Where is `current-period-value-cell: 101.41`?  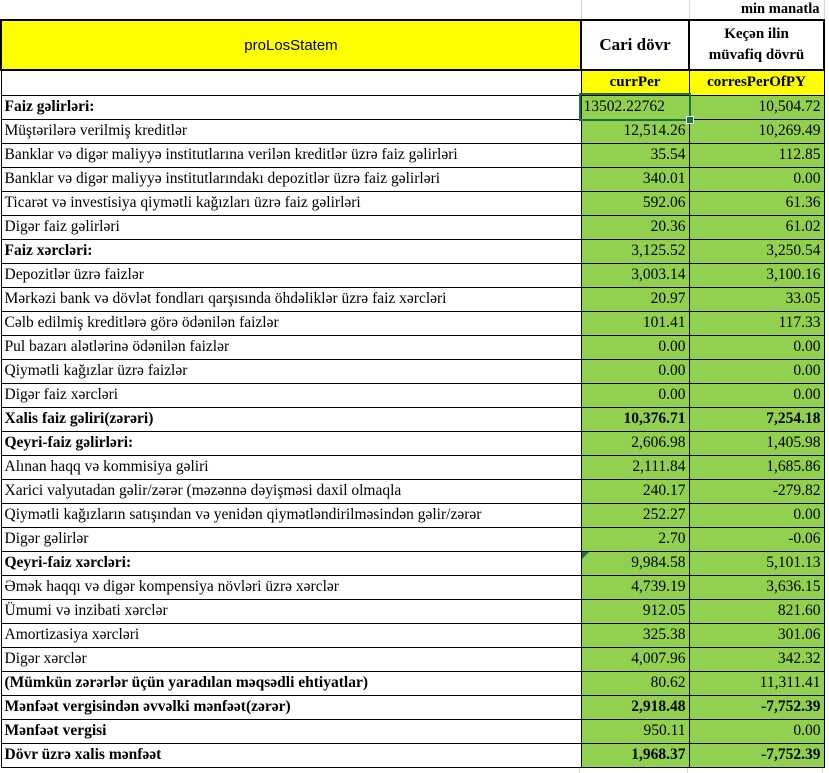 current-period-value-cell: 101.41 is located at coordinates (635, 323).